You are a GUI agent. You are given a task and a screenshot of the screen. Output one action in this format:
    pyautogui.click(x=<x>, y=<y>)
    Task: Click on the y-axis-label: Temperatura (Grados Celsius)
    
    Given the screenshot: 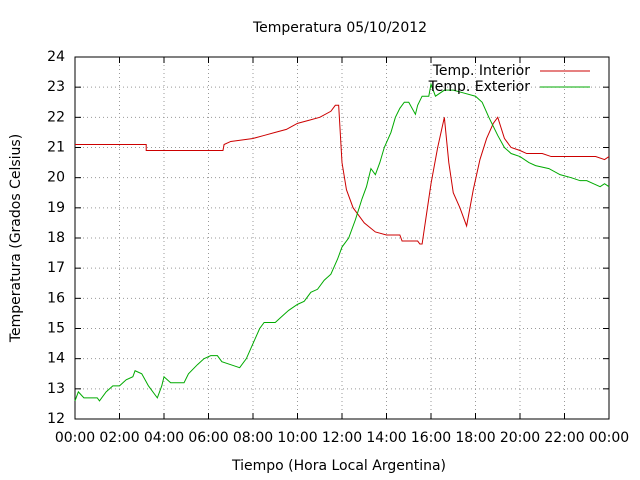 What is the action you would take?
    pyautogui.click(x=16, y=238)
    